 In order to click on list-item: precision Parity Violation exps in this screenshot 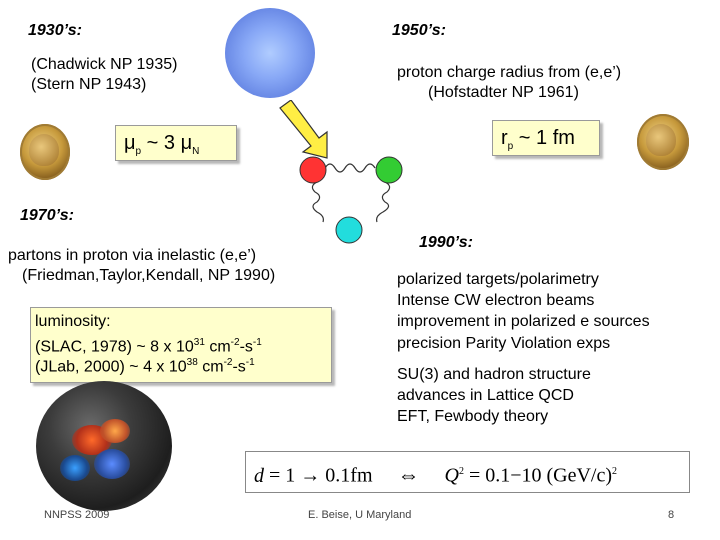, I will do `click(504, 343)`.